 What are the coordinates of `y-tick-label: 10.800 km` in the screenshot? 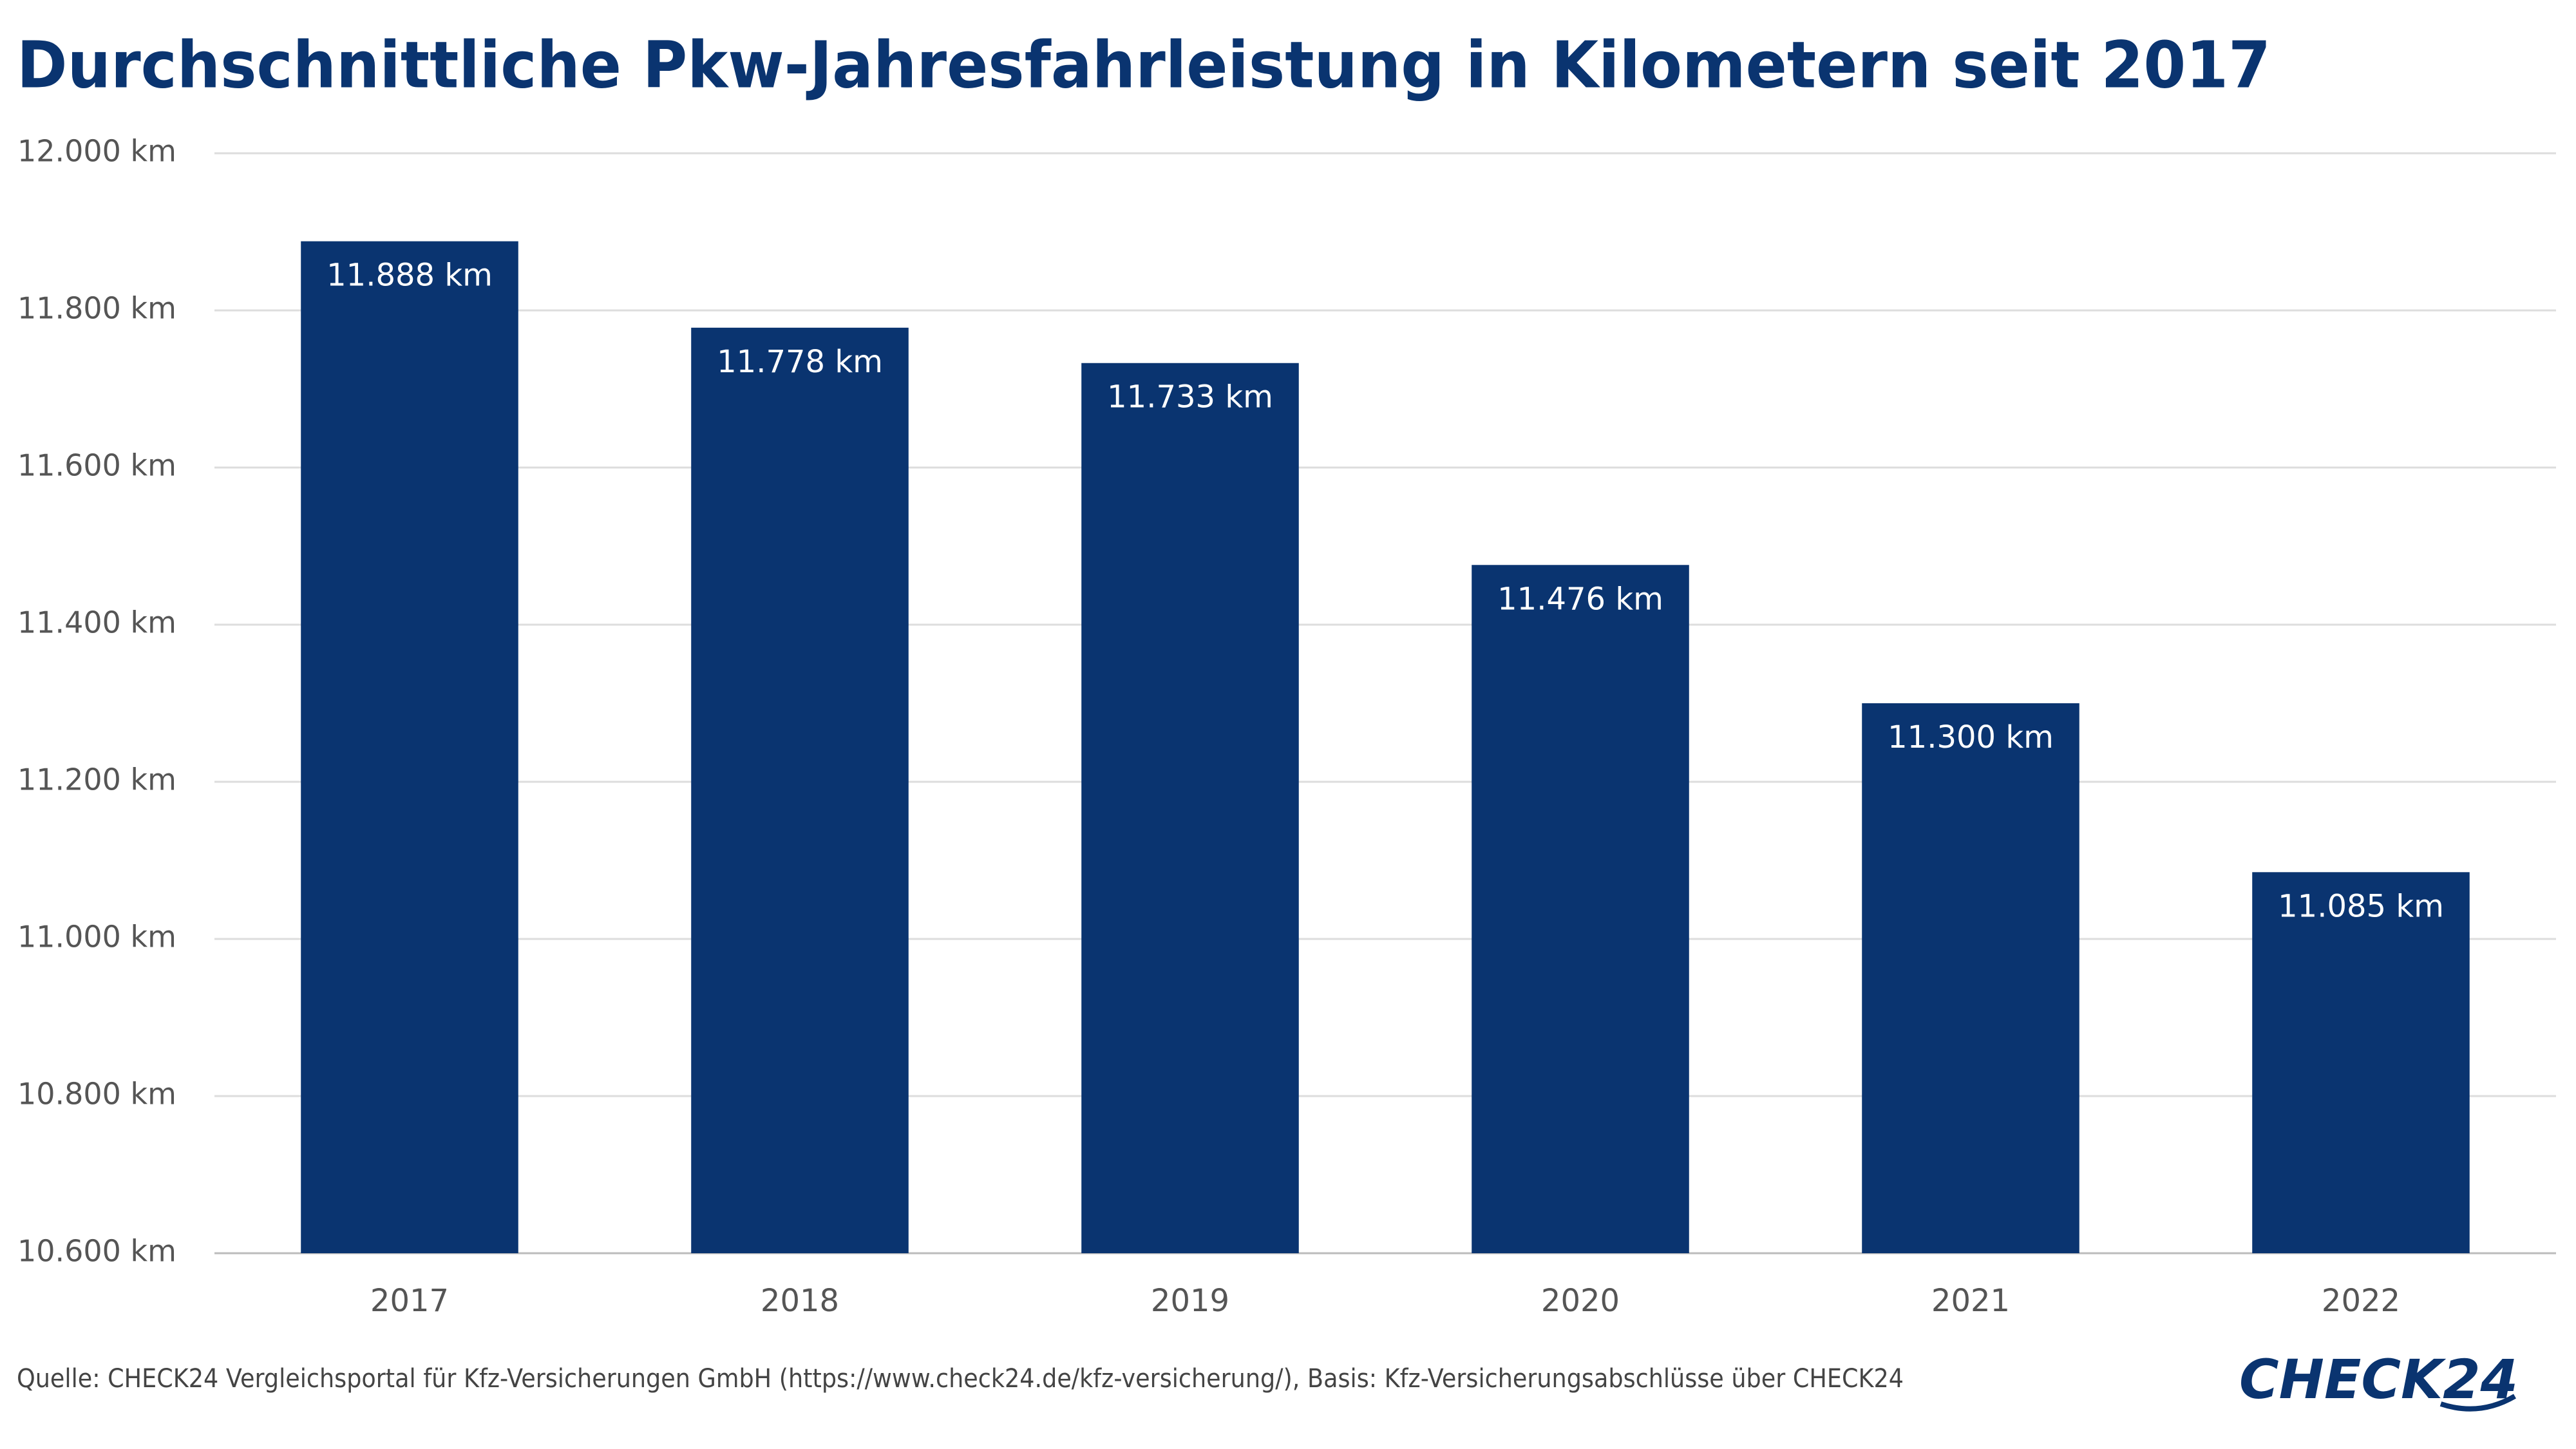 It's located at (96, 1094).